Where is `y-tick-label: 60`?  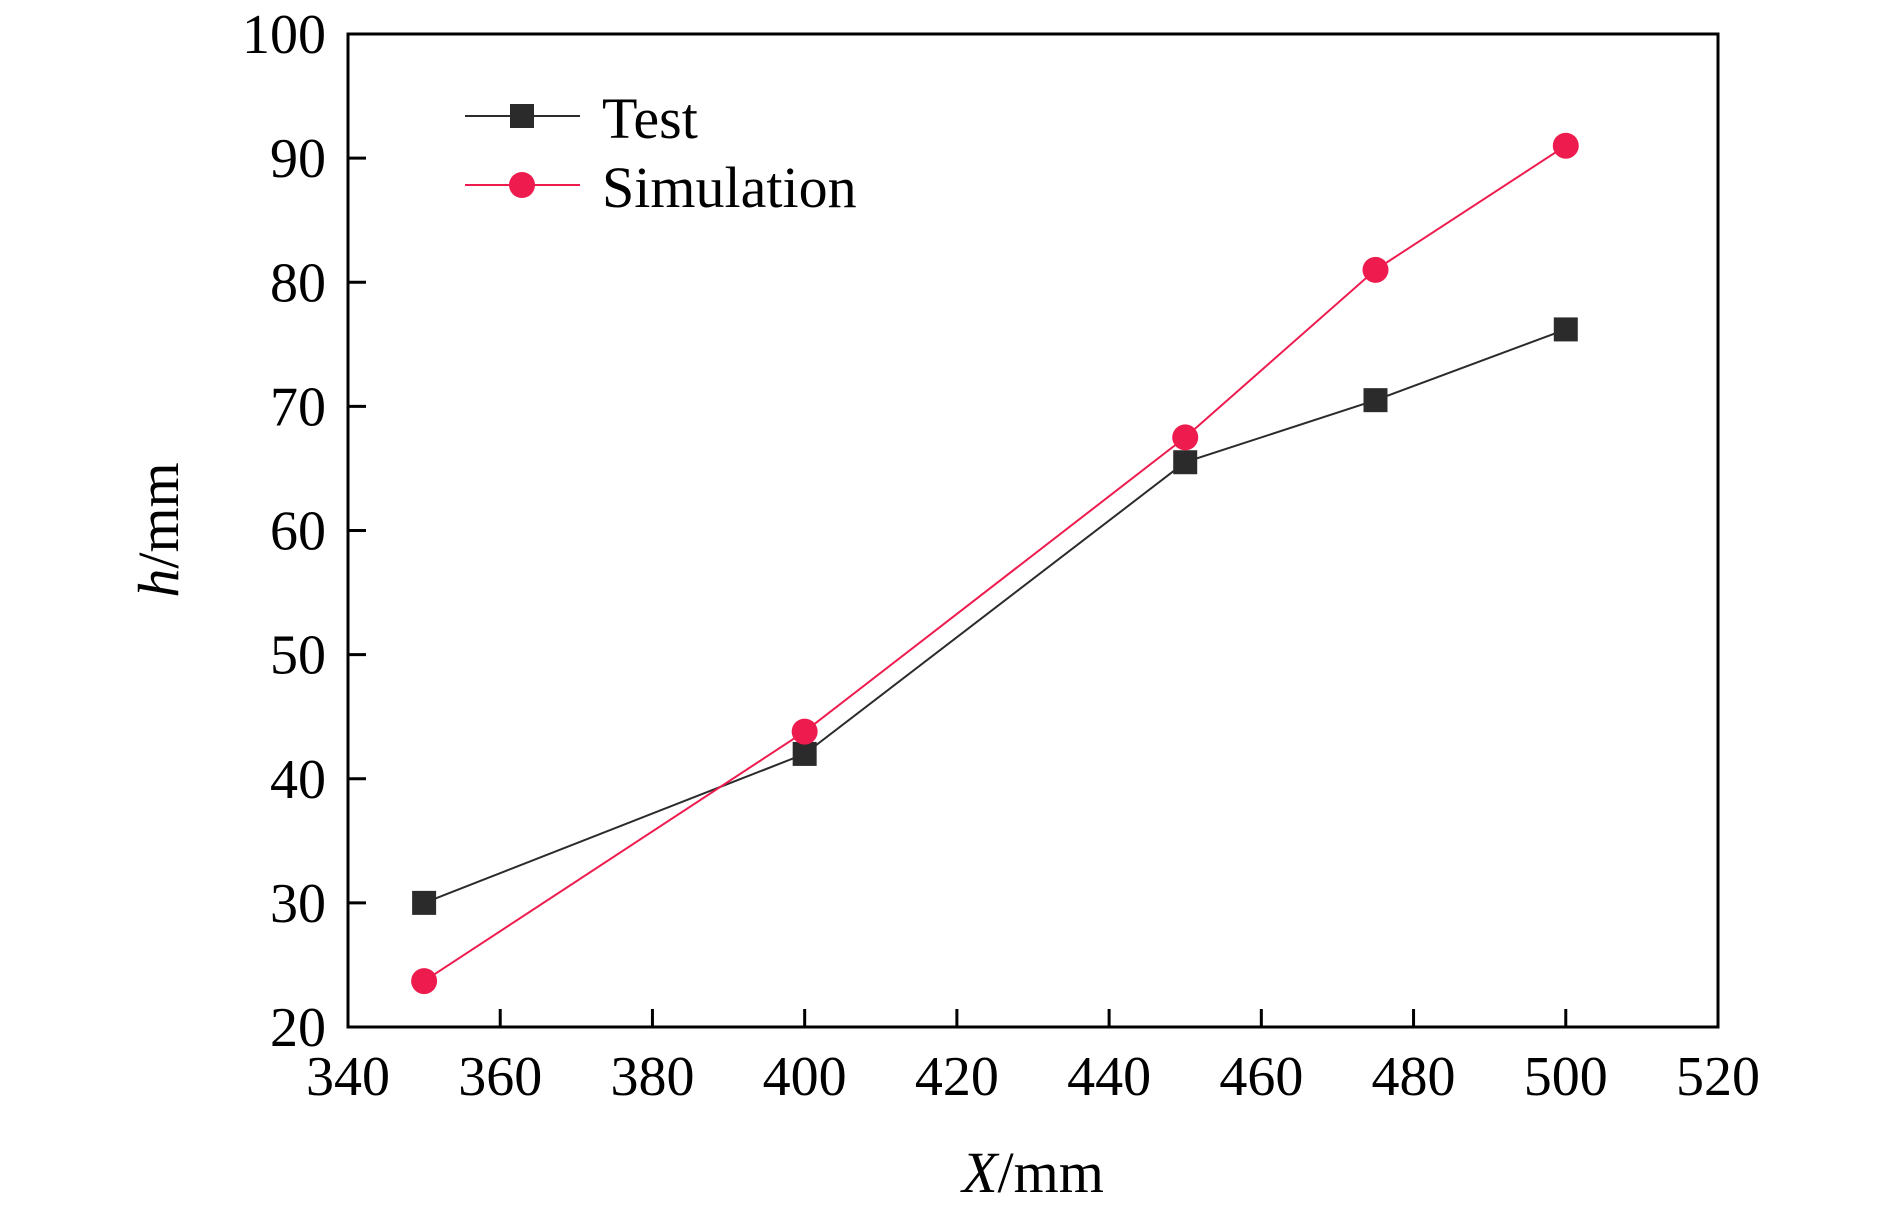
y-tick-label: 60 is located at coordinates (298, 532).